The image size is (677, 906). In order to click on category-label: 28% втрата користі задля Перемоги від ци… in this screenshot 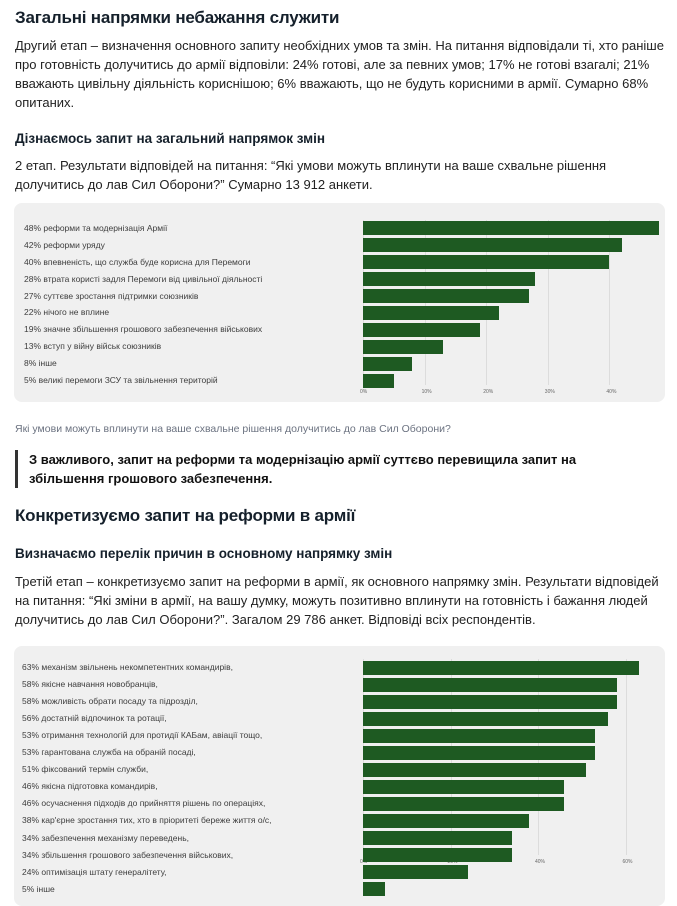, I will do `click(143, 278)`.